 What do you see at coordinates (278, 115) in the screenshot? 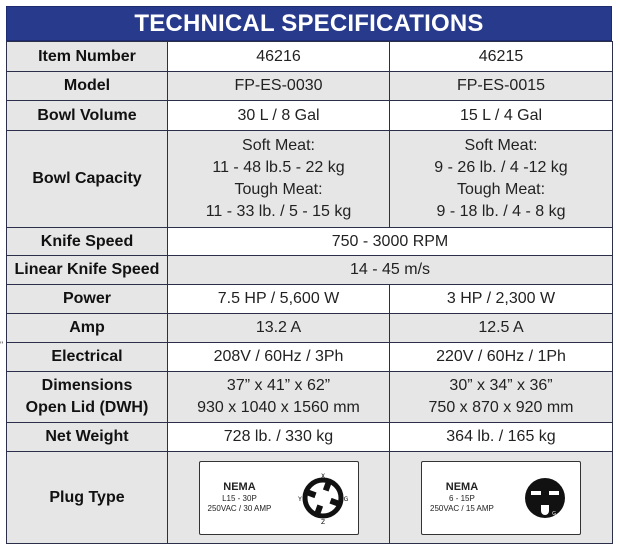
I see `bowl-volume-a: 30 L / 8 Gal` at bounding box center [278, 115].